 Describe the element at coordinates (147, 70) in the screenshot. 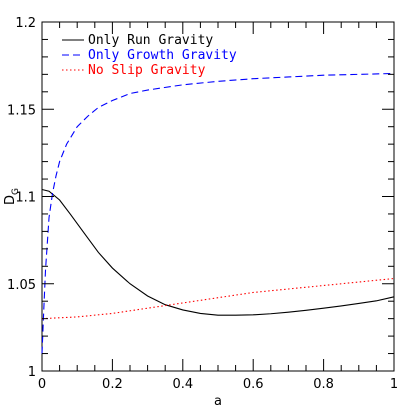

I see `legend-label-3: No Slip Gravity` at that location.